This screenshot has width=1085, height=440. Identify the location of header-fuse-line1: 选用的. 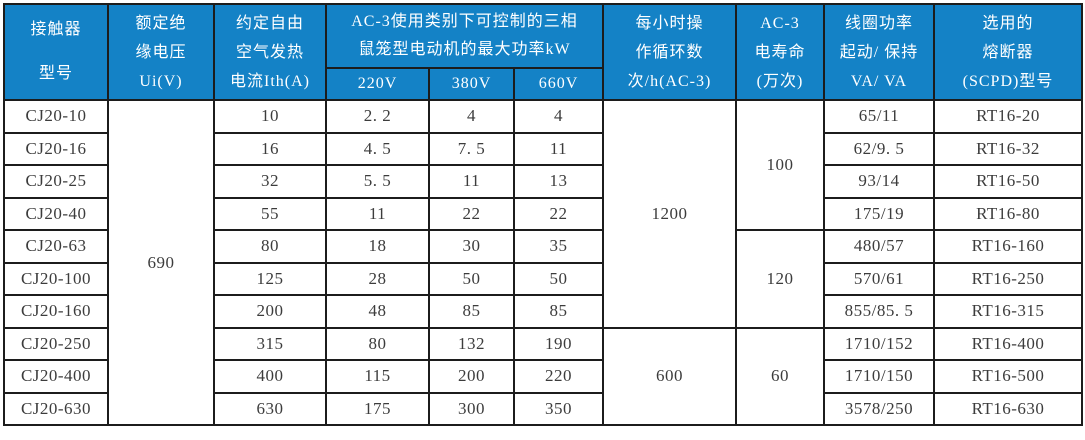
(1008, 23).